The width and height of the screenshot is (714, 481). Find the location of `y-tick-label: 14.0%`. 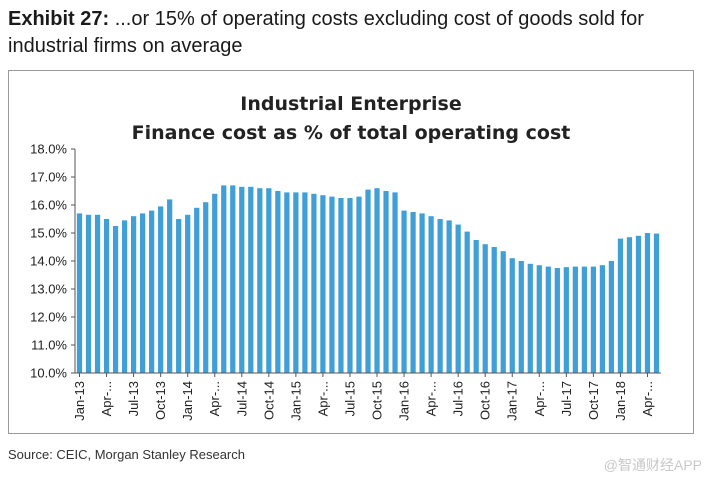

y-tick-label: 14.0% is located at coordinates (48, 261).